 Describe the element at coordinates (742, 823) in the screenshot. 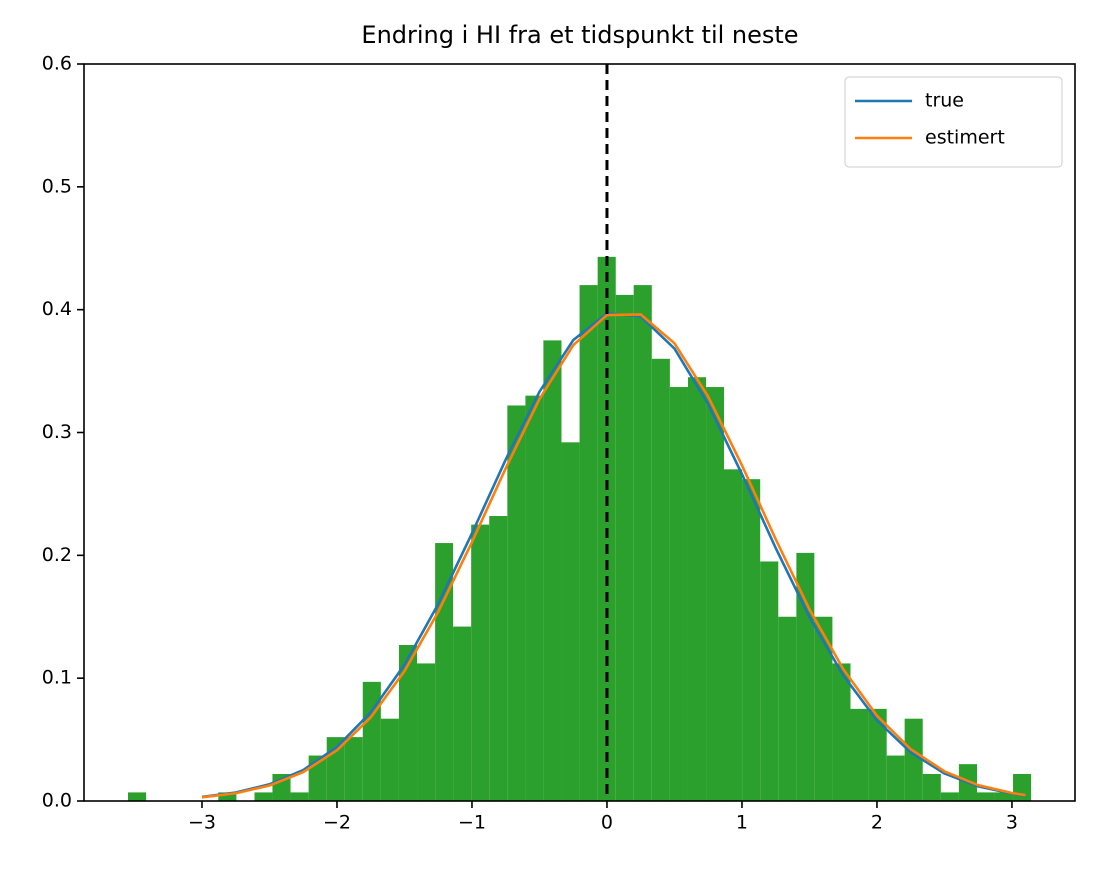

I see `x-tick-label: 1` at that location.